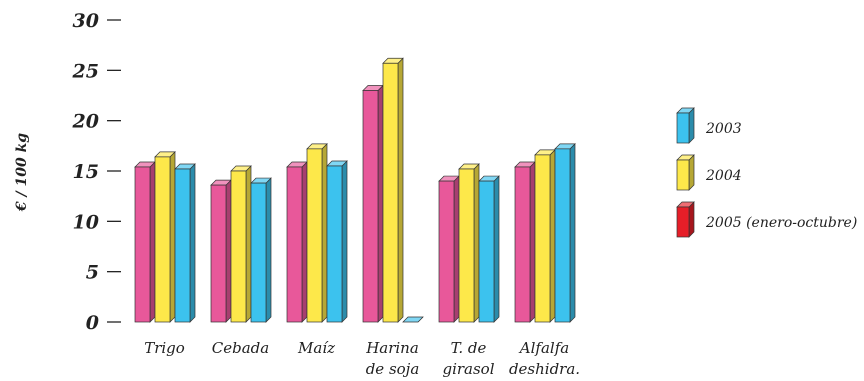 The height and width of the screenshot is (381, 864). Describe the element at coordinates (691, 172) in the screenshot. I see `legend-swatch-1-side` at that location.